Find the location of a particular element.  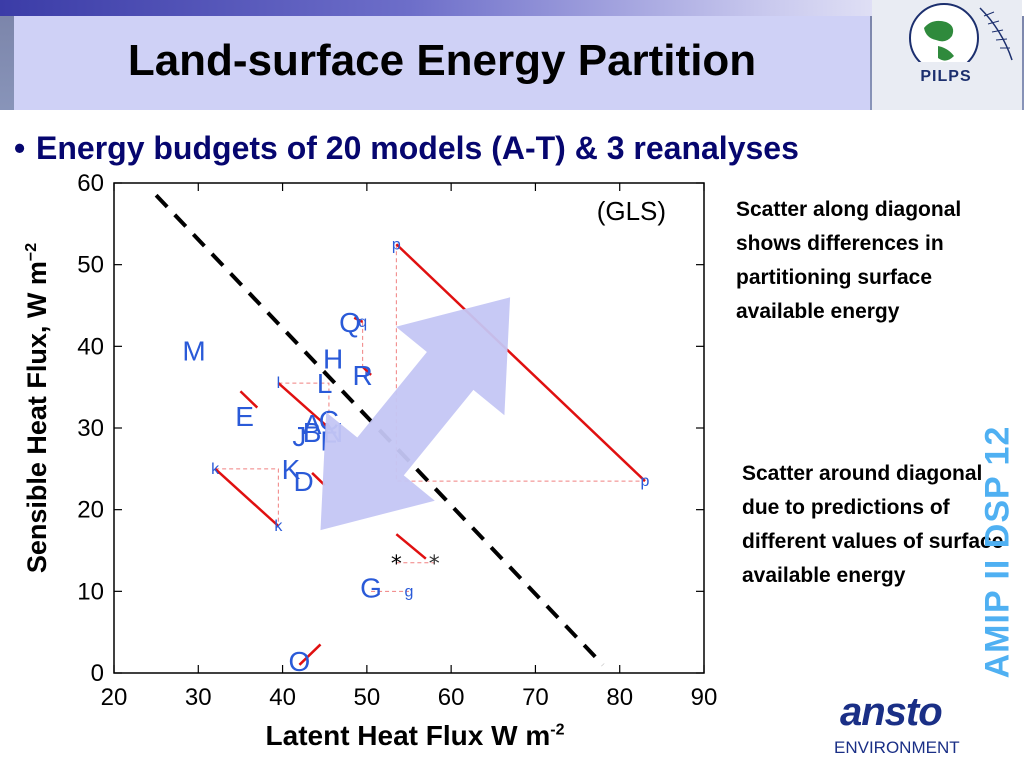

model-point-label: G is located at coordinates (371, 587).